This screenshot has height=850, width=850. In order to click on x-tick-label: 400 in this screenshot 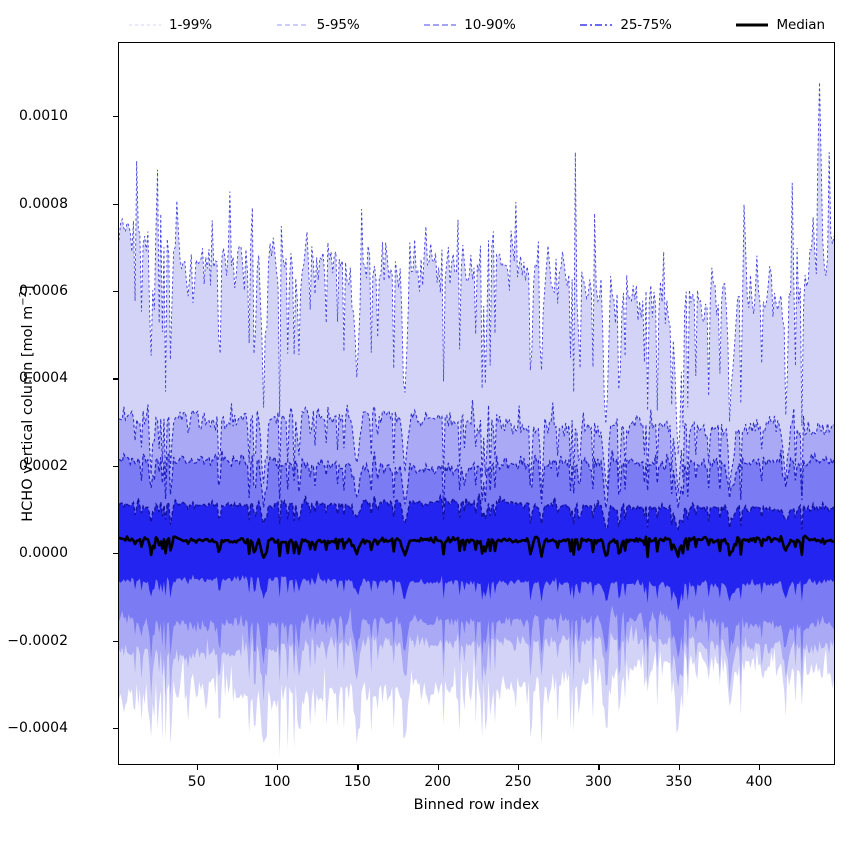, I will do `click(759, 782)`.